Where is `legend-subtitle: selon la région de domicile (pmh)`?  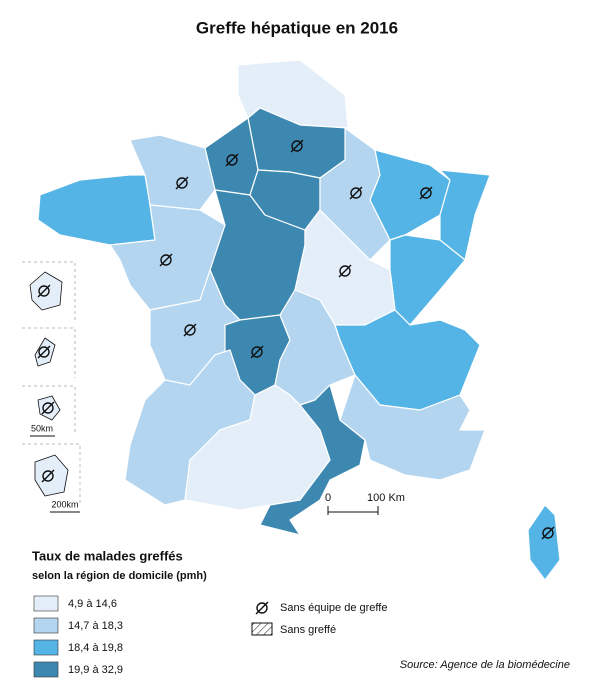 legend-subtitle: selon la région de domicile (pmh) is located at coordinates (119, 576).